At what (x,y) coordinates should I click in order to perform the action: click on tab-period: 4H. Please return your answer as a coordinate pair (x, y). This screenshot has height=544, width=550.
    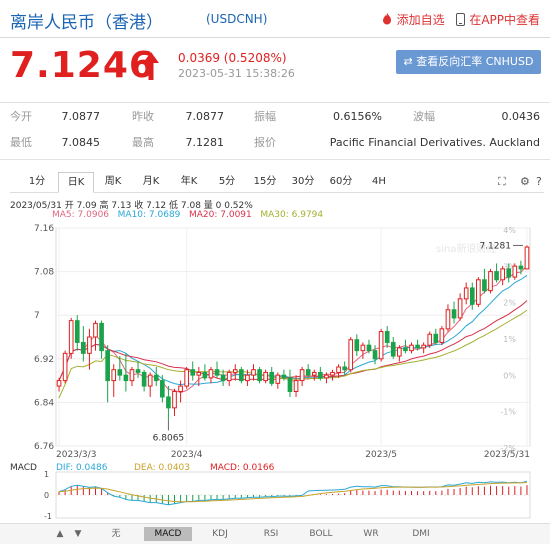
    Looking at the image, I should click on (379, 181).